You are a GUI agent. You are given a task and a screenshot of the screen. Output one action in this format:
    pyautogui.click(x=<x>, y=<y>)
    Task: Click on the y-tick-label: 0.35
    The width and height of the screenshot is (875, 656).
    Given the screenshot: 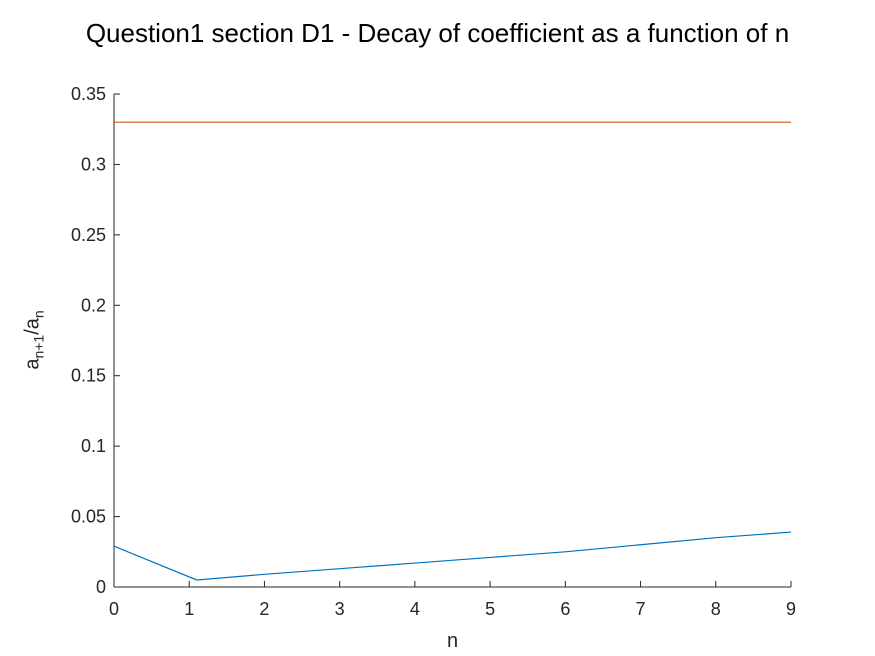 What is the action you would take?
    pyautogui.click(x=88, y=94)
    